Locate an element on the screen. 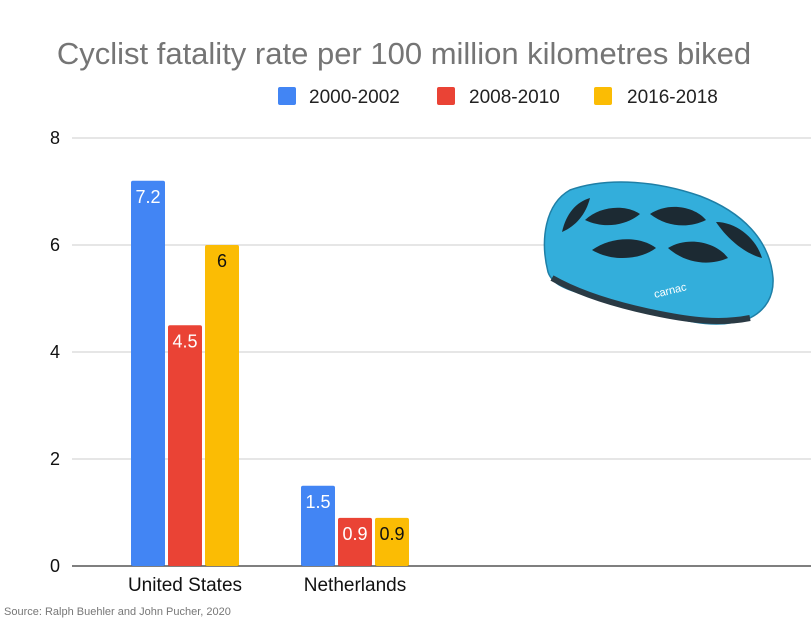 The image size is (811, 621). bar-label-2-3: 0.9 is located at coordinates (391, 534).